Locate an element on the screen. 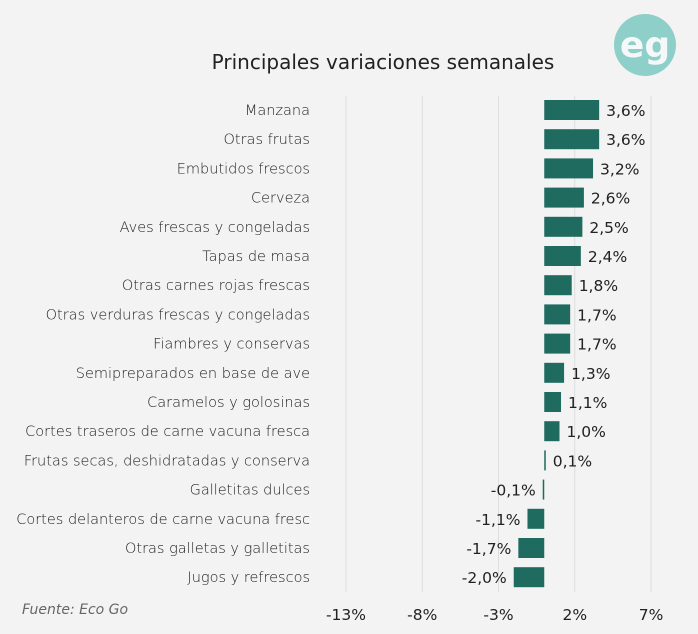  logo-text: eg is located at coordinates (645, 45).